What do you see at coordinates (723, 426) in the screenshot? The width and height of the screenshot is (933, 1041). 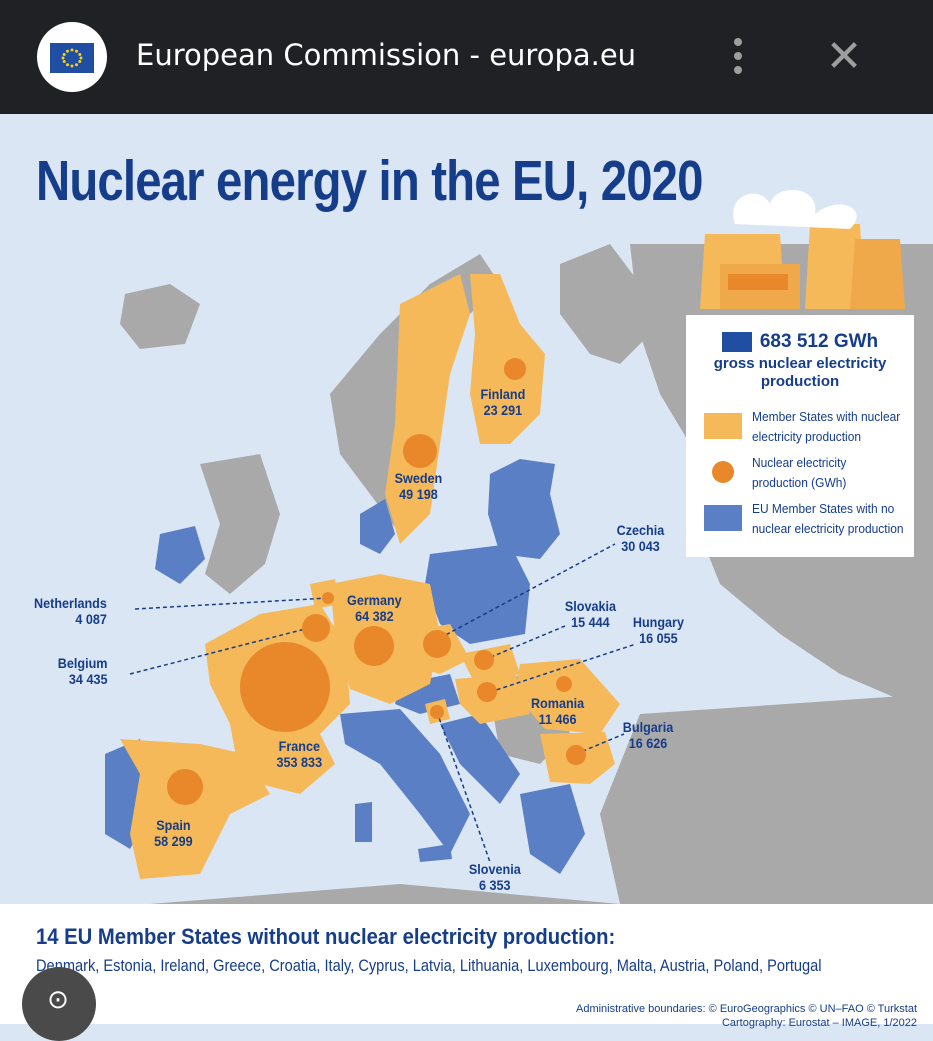 I see `legend-swatch-orange` at bounding box center [723, 426].